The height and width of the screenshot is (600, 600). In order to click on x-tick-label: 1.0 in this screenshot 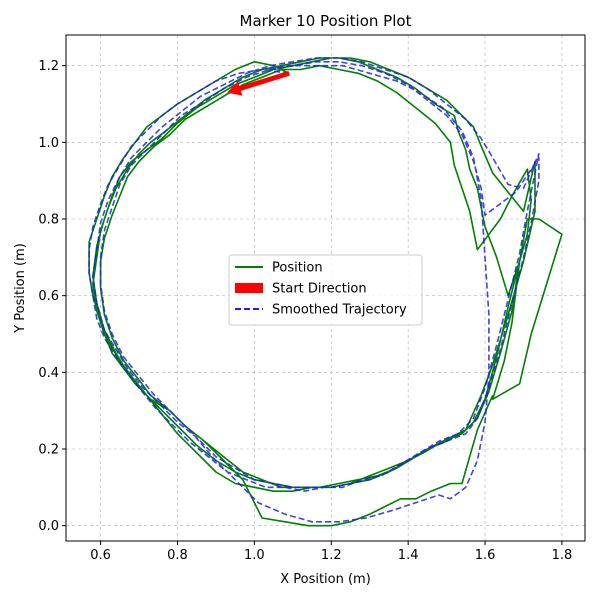, I will do `click(254, 555)`.